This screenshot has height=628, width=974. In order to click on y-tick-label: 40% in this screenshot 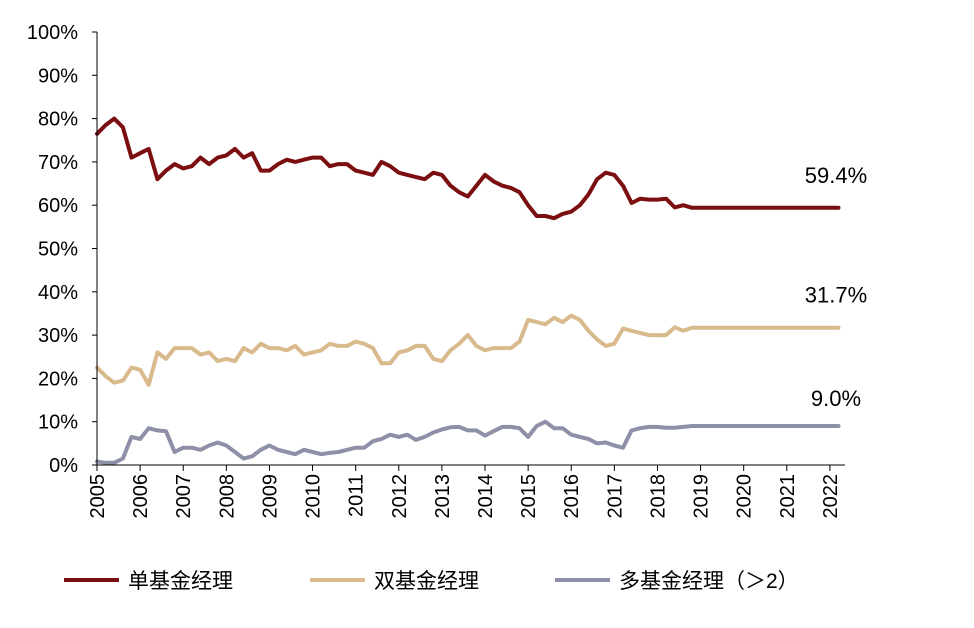, I will do `click(58, 293)`.